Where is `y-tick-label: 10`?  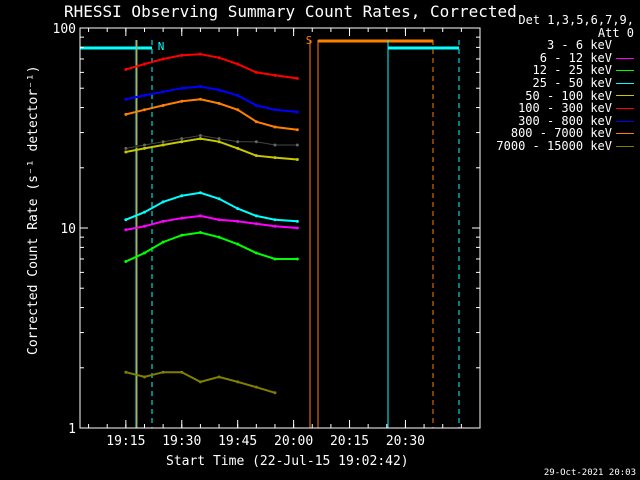 y-tick-label: 10 is located at coordinates (68, 229).